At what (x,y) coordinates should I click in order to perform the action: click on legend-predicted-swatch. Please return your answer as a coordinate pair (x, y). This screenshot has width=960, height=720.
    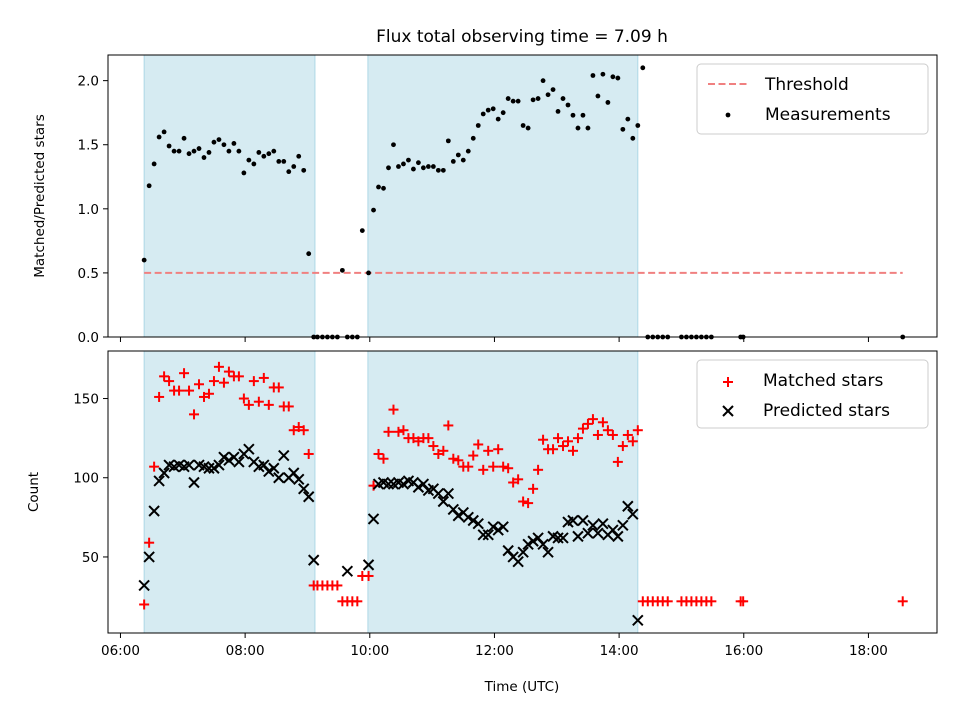
    Looking at the image, I should click on (728, 411).